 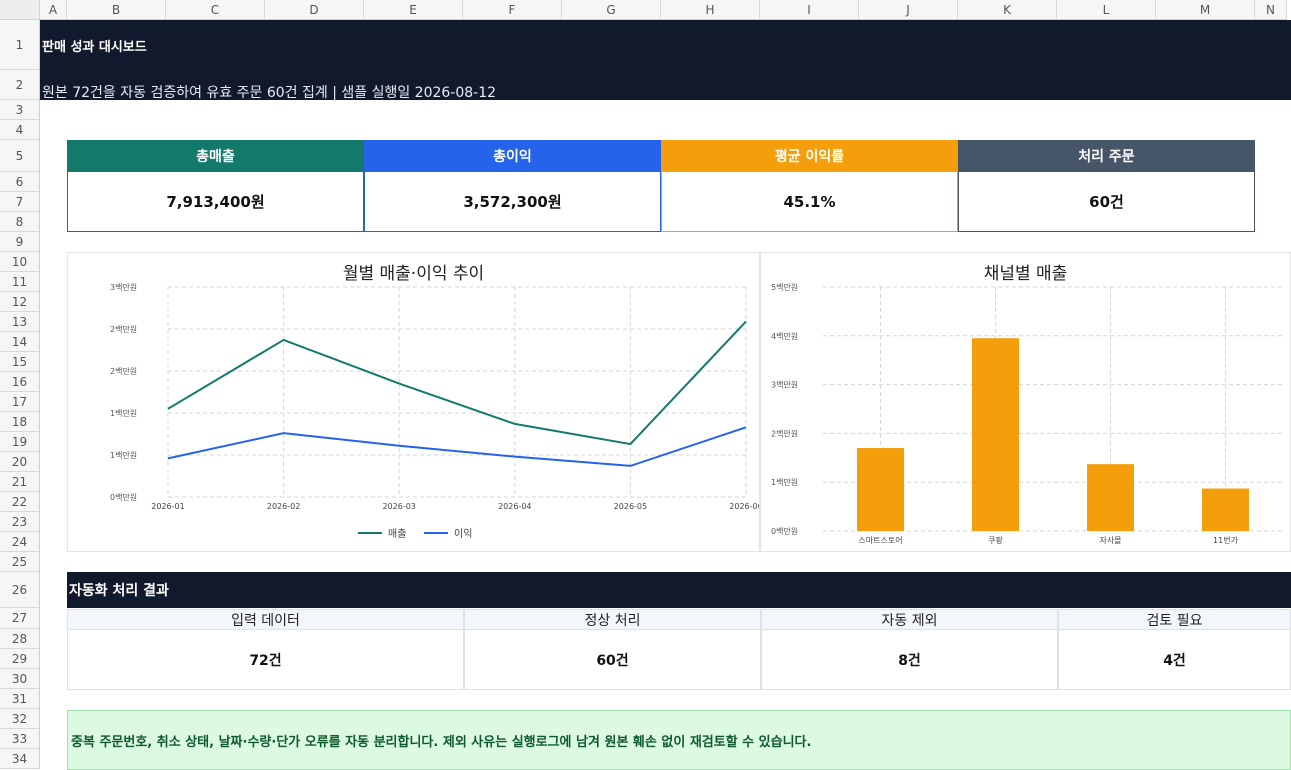 I want to click on page-title: 판매 성과 대시보드, so click(x=94, y=47).